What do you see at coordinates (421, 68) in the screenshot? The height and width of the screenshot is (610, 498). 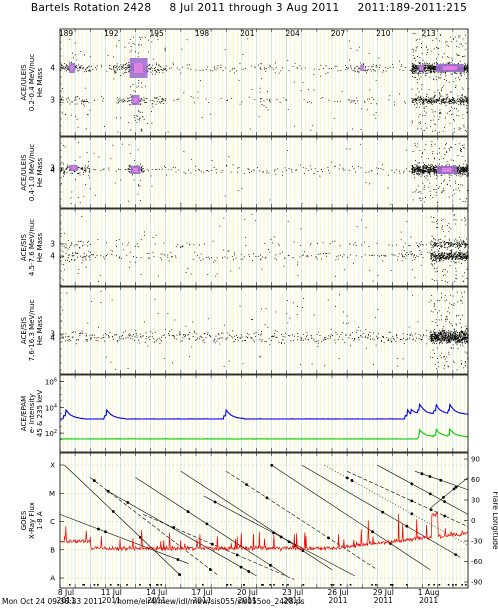 I see `density-core` at bounding box center [421, 68].